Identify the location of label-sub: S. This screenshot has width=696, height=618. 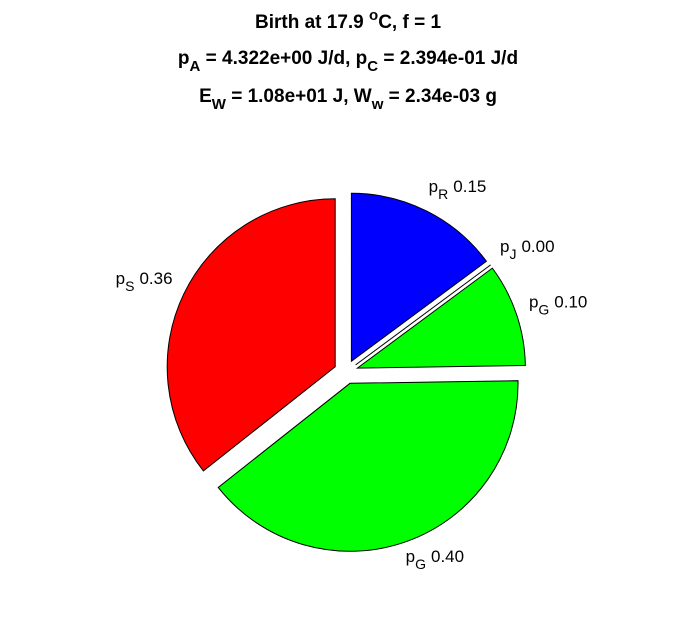
(129, 286).